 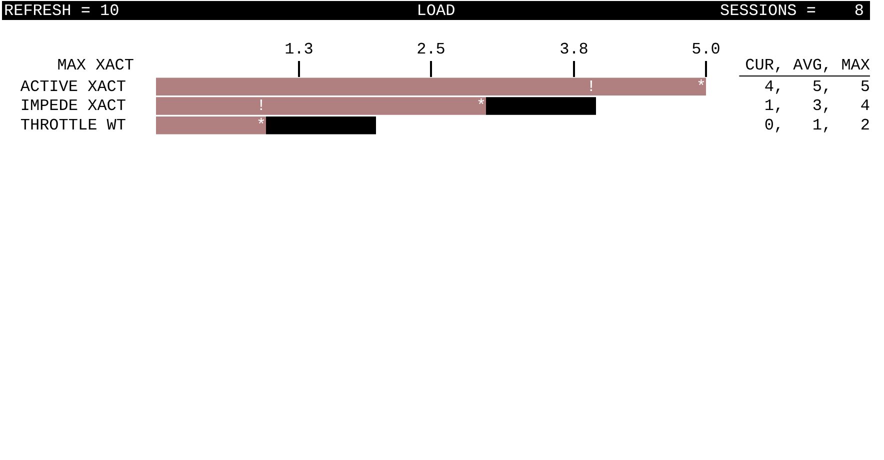 I want to click on text: 1, 3, 4, so click(x=817, y=106).